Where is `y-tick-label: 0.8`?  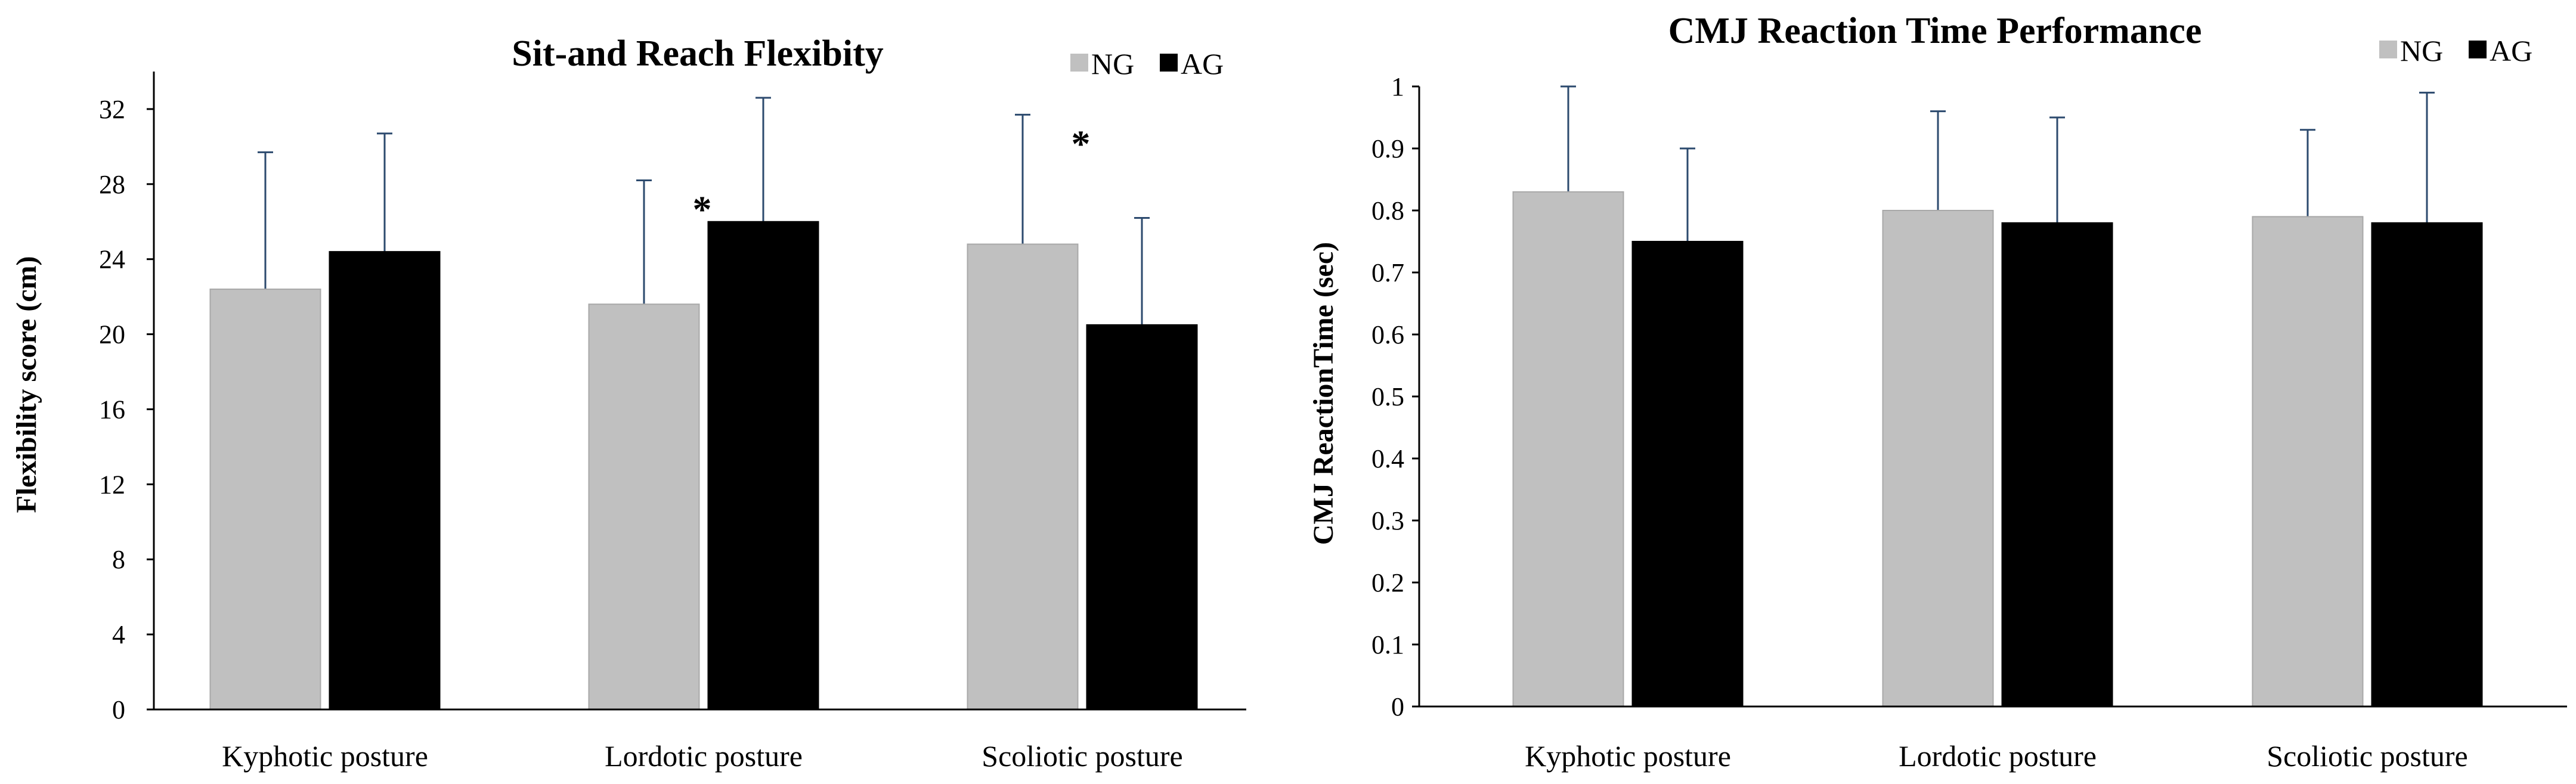 y-tick-label: 0.8 is located at coordinates (1387, 210).